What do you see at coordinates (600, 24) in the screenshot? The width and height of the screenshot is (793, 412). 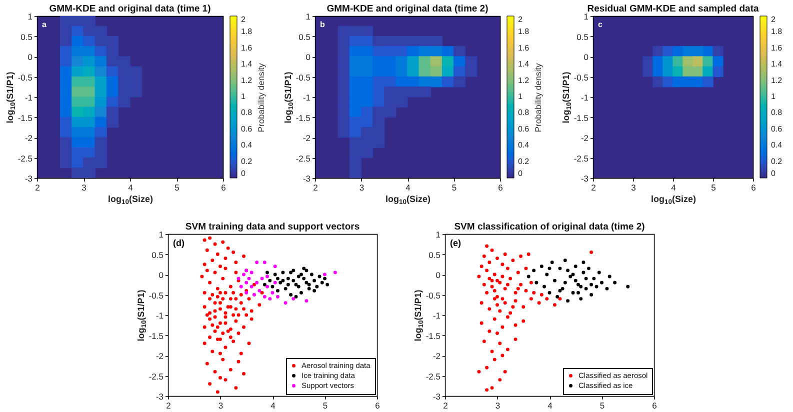 I see `annotation: c` at bounding box center [600, 24].